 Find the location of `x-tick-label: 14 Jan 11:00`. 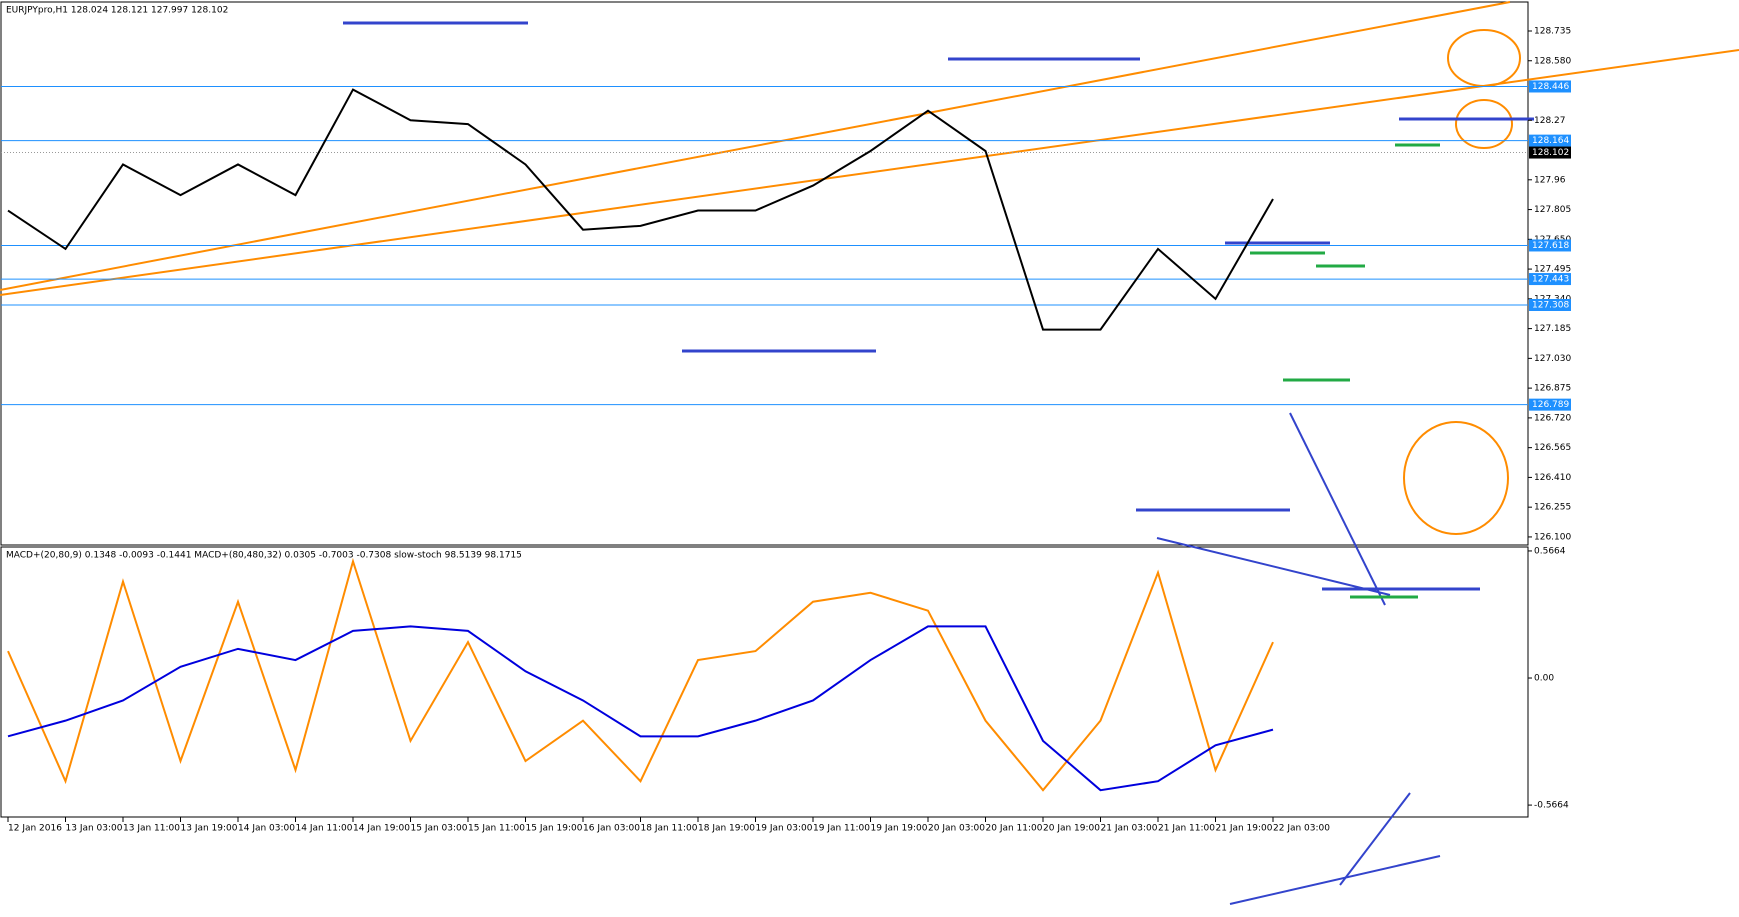

x-tick-label: 14 Jan 11:00 is located at coordinates (324, 829).